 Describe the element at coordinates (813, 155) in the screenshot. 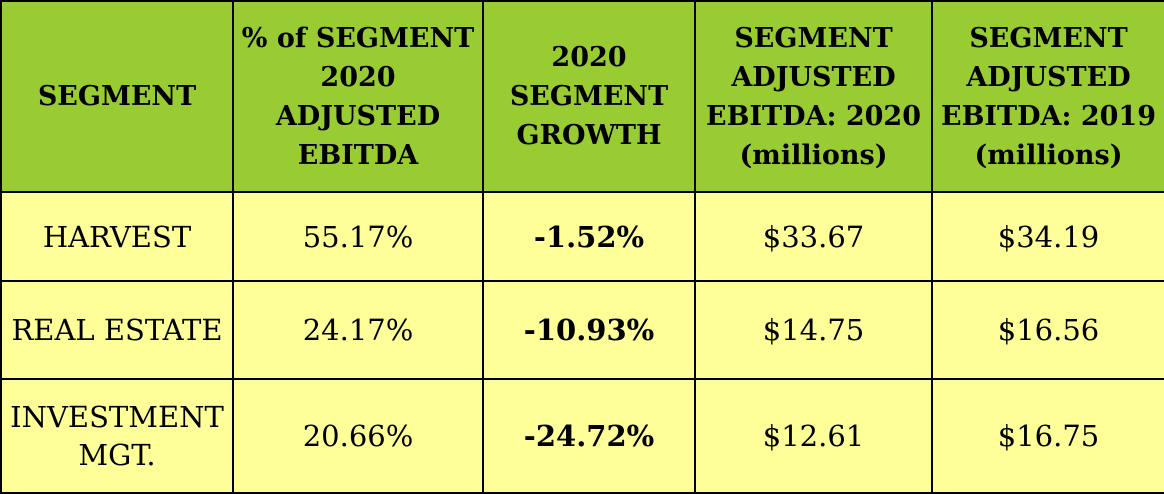

I see `header-ebitda2020-line-4: (millions)` at that location.